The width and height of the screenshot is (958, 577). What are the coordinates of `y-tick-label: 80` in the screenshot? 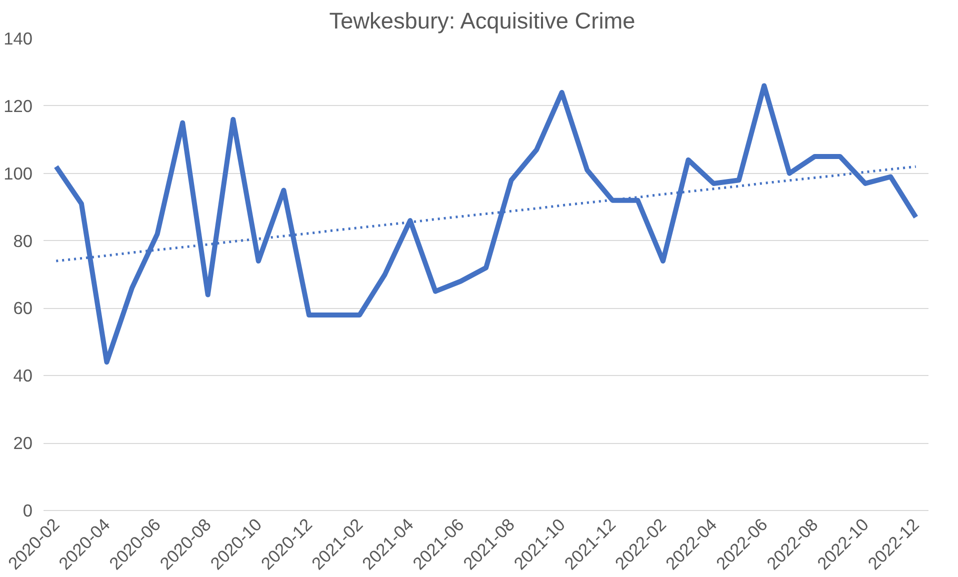 It's located at (23, 240).